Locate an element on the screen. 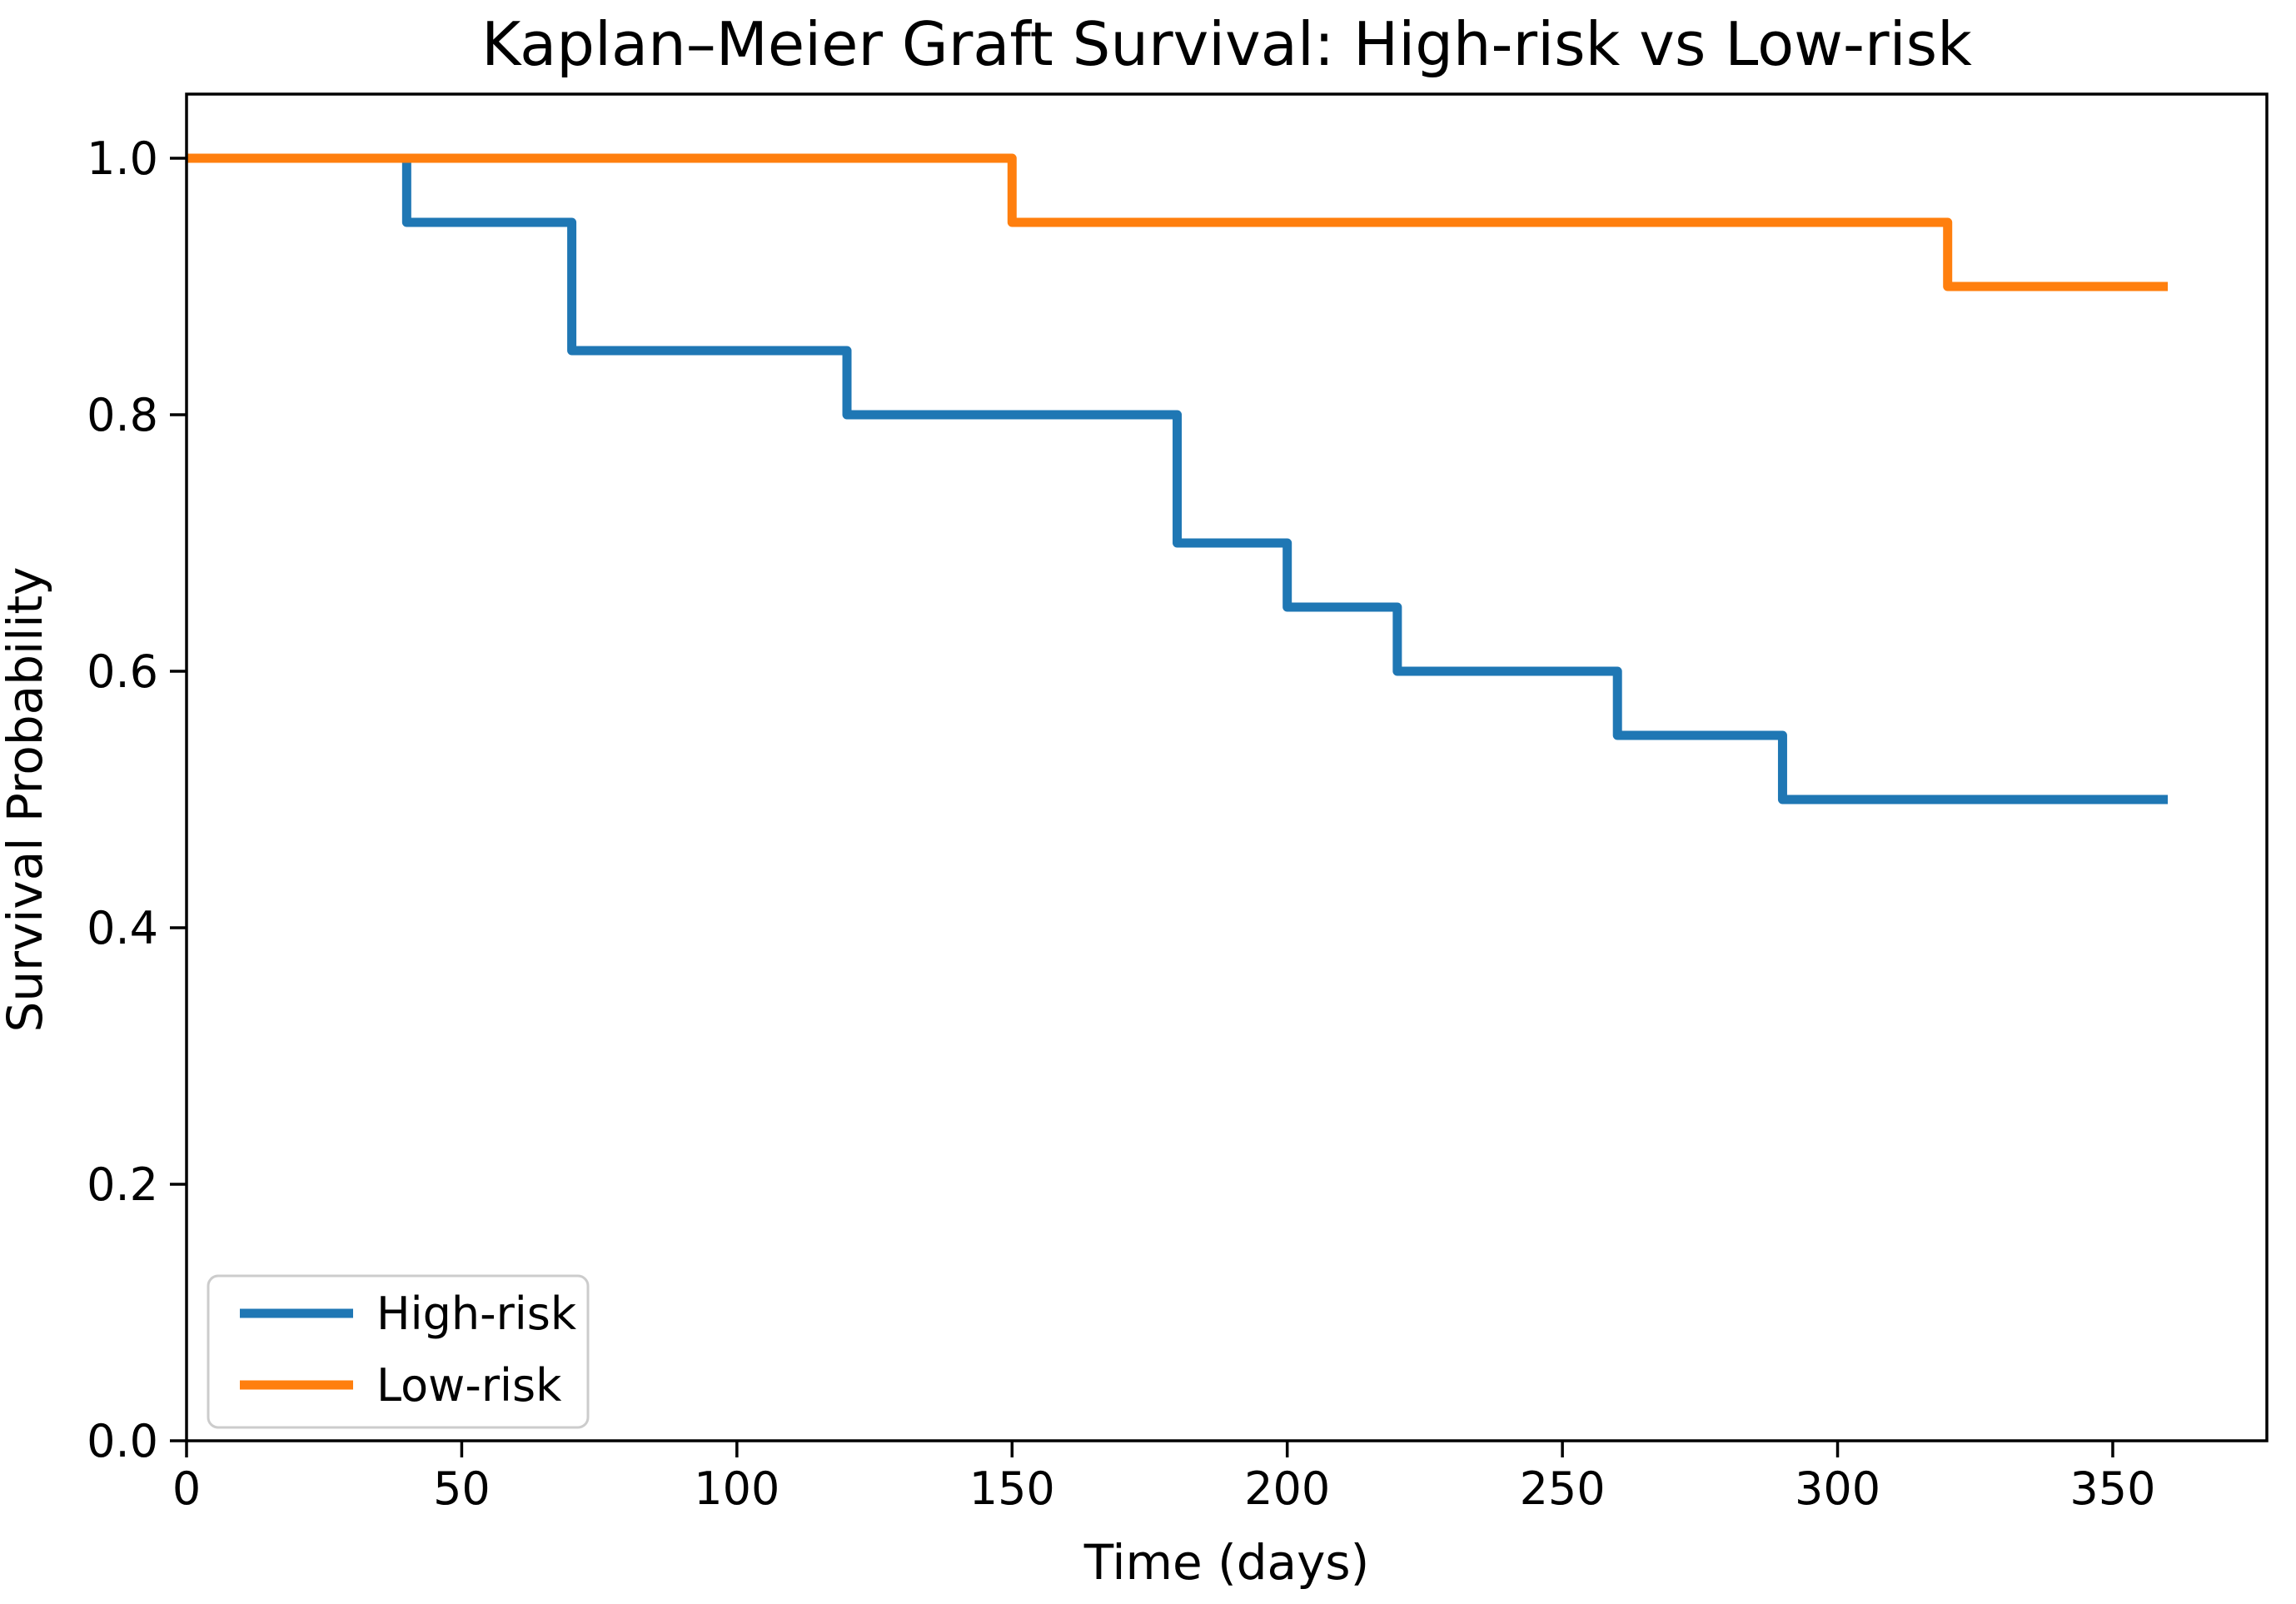 The height and width of the screenshot is (1604, 2296). x-tick-label: 0 is located at coordinates (187, 1489).